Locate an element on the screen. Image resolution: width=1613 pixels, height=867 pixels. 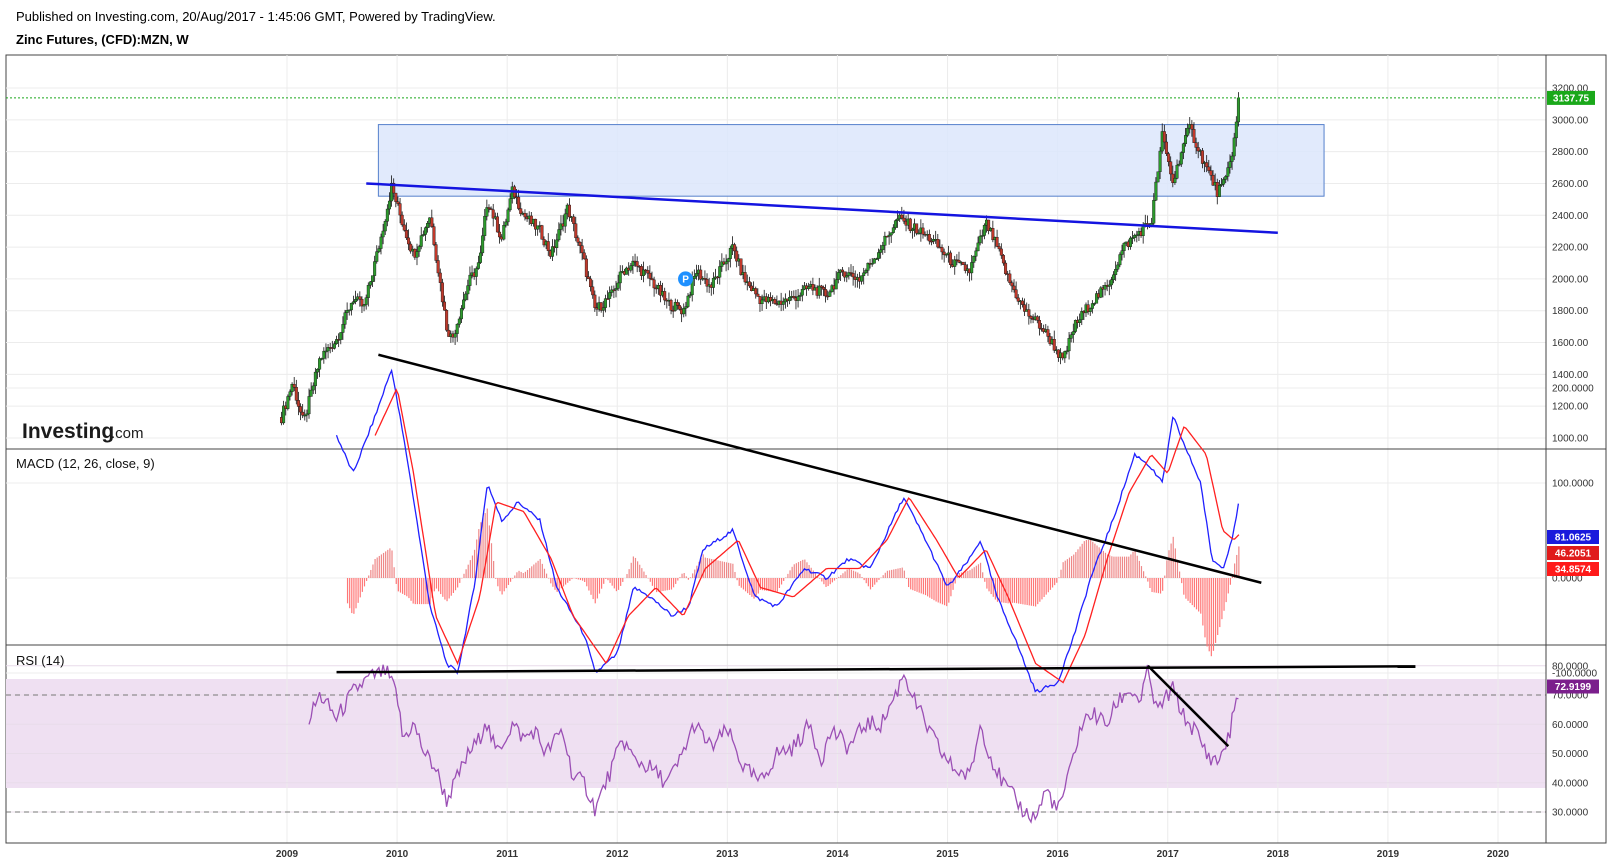
x-tick-label: 2018 is located at coordinates (1278, 854).